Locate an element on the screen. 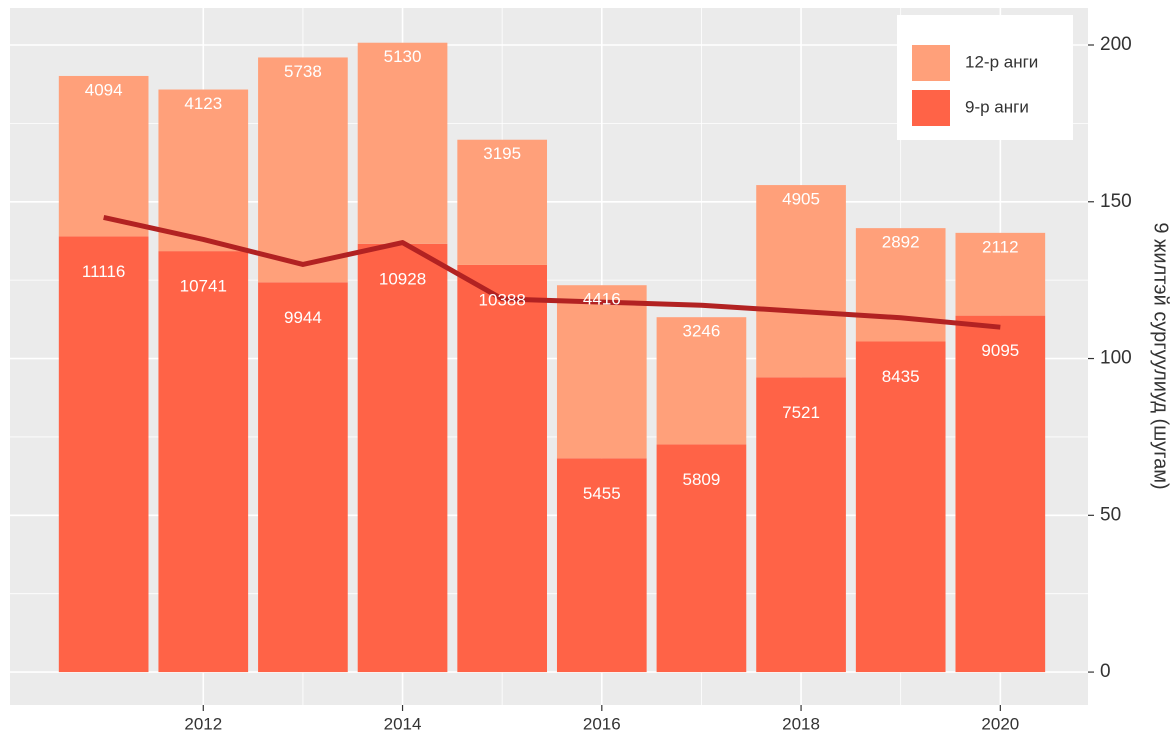  data-label: 4123 is located at coordinates (203, 103).